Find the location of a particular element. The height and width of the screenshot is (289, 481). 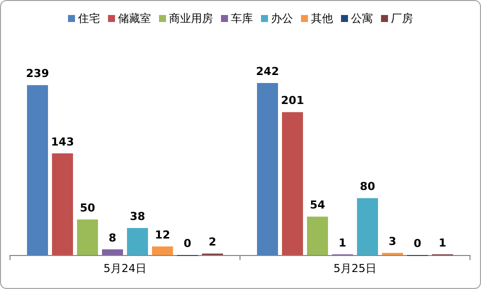

data-label: 242 is located at coordinates (267, 71).